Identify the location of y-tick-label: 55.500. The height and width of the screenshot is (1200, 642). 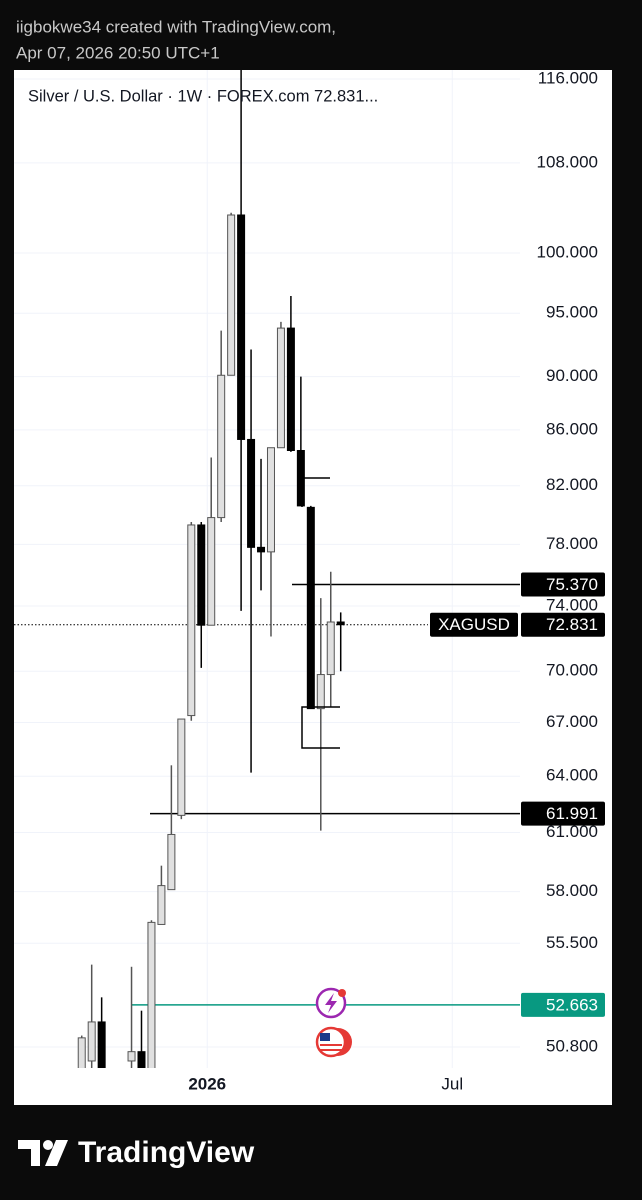
(572, 942).